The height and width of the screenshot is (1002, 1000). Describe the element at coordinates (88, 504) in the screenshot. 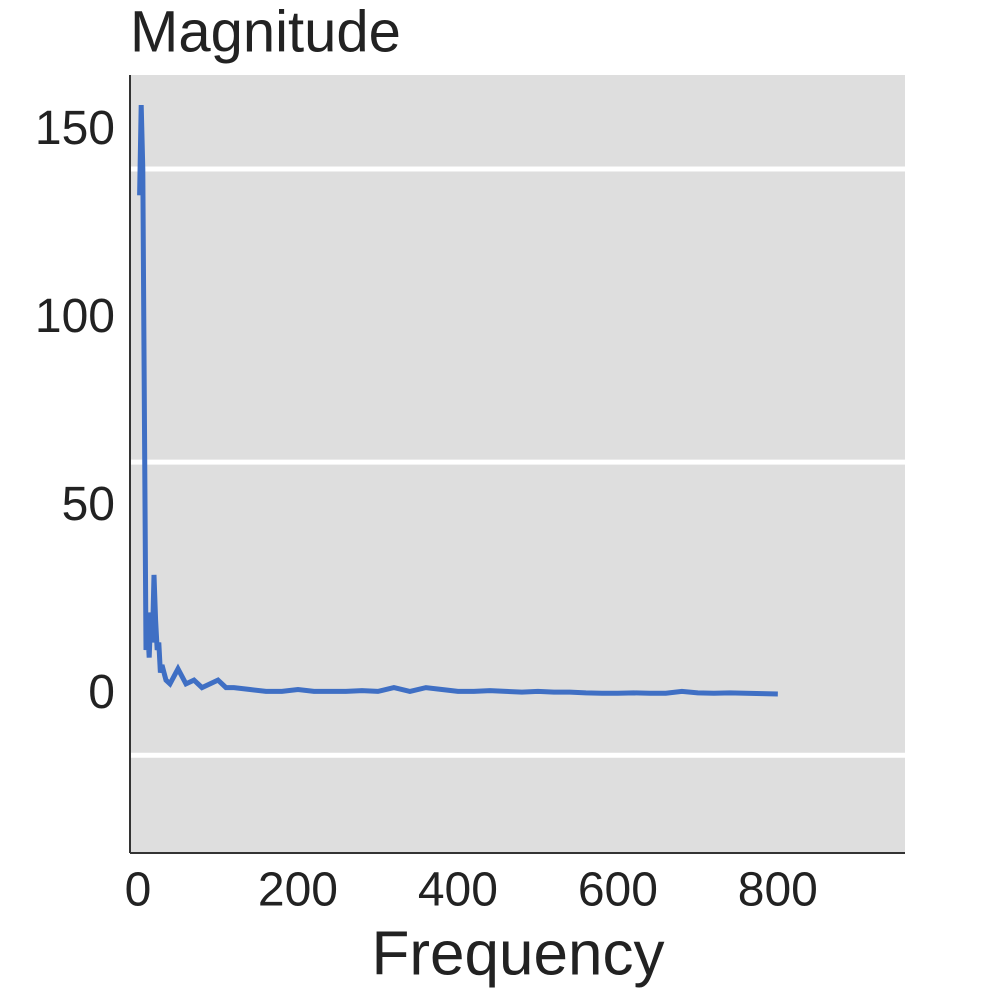

I see `y-tick-label: 50` at that location.